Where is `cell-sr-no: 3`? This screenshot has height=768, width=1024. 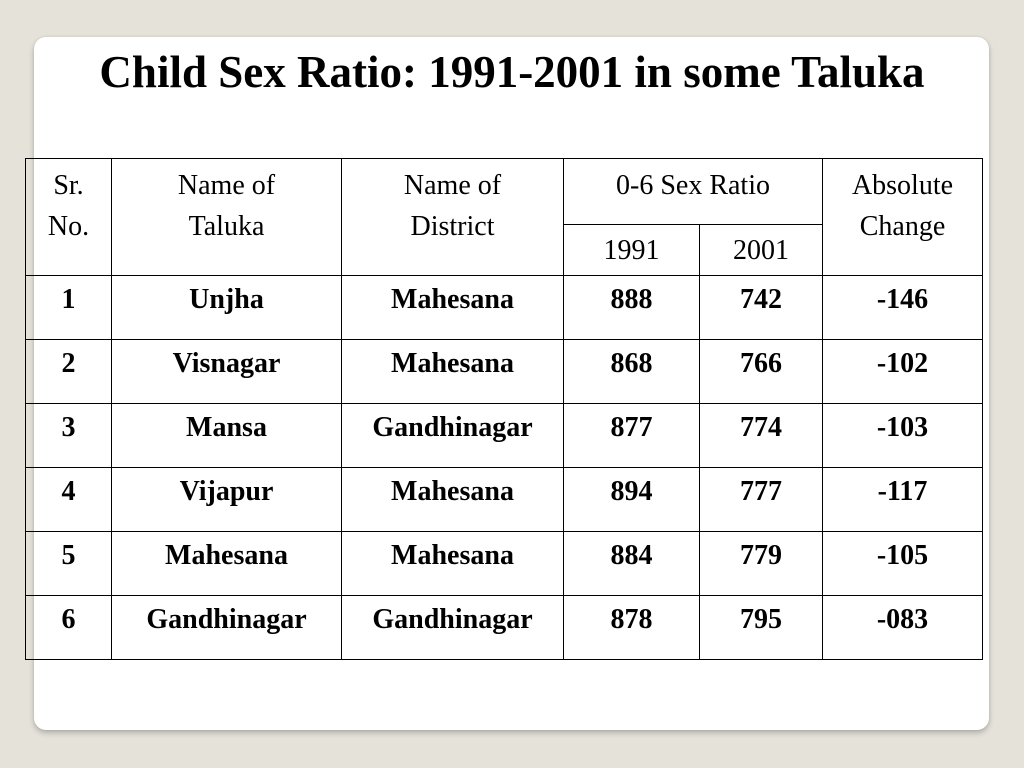 cell-sr-no: 3 is located at coordinates (68, 435).